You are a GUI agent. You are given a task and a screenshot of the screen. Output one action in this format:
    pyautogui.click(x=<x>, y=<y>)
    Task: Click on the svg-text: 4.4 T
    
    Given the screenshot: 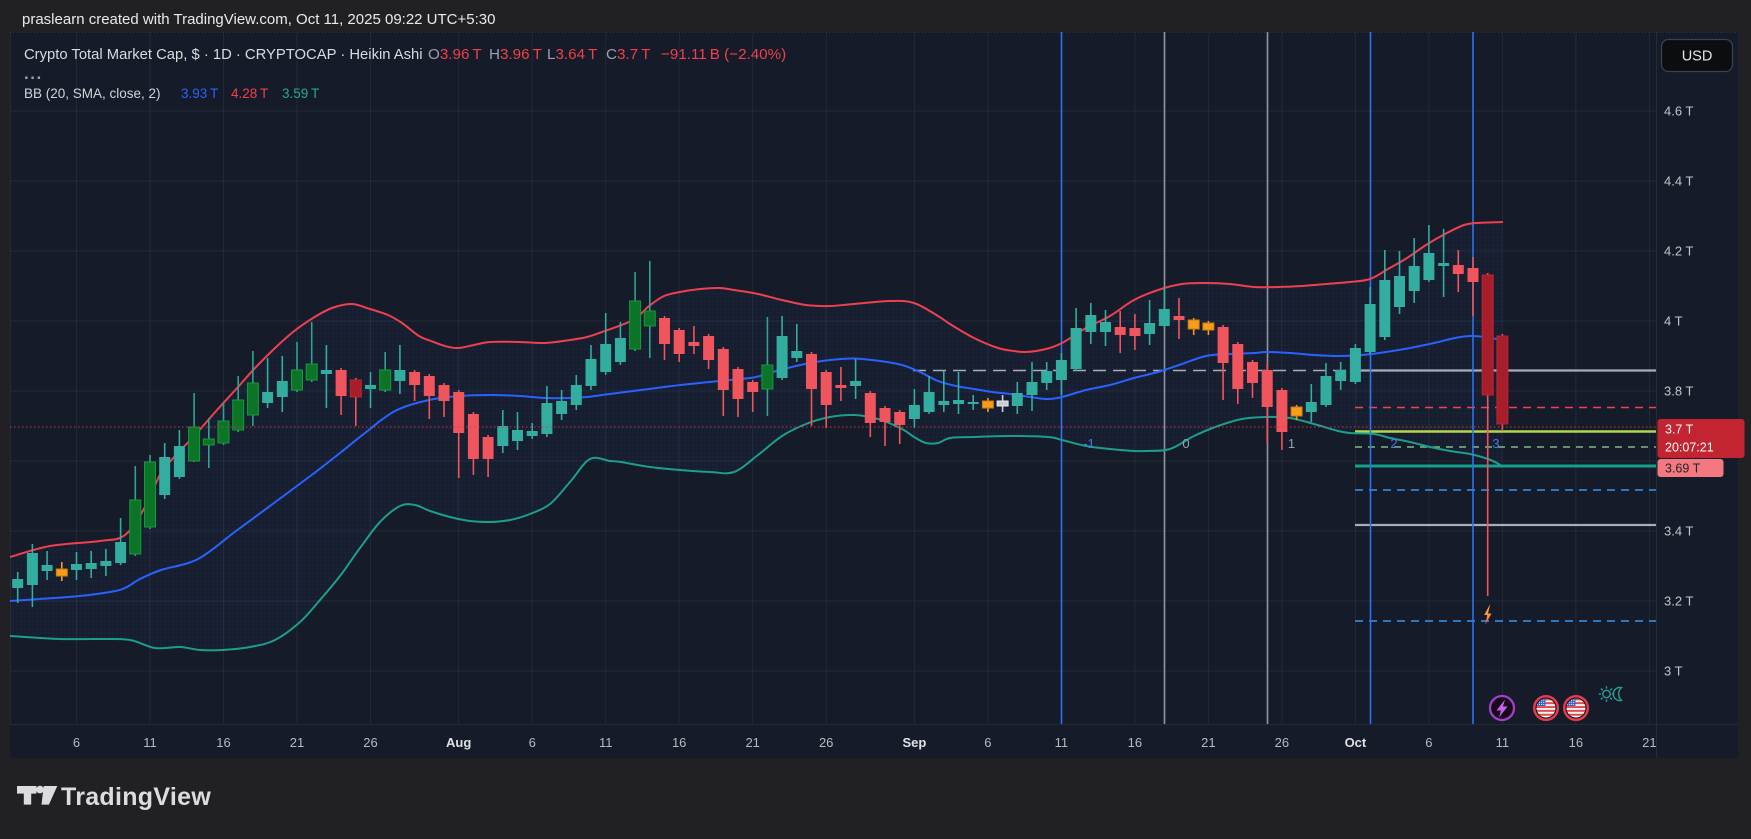 What is the action you would take?
    pyautogui.click(x=1678, y=181)
    